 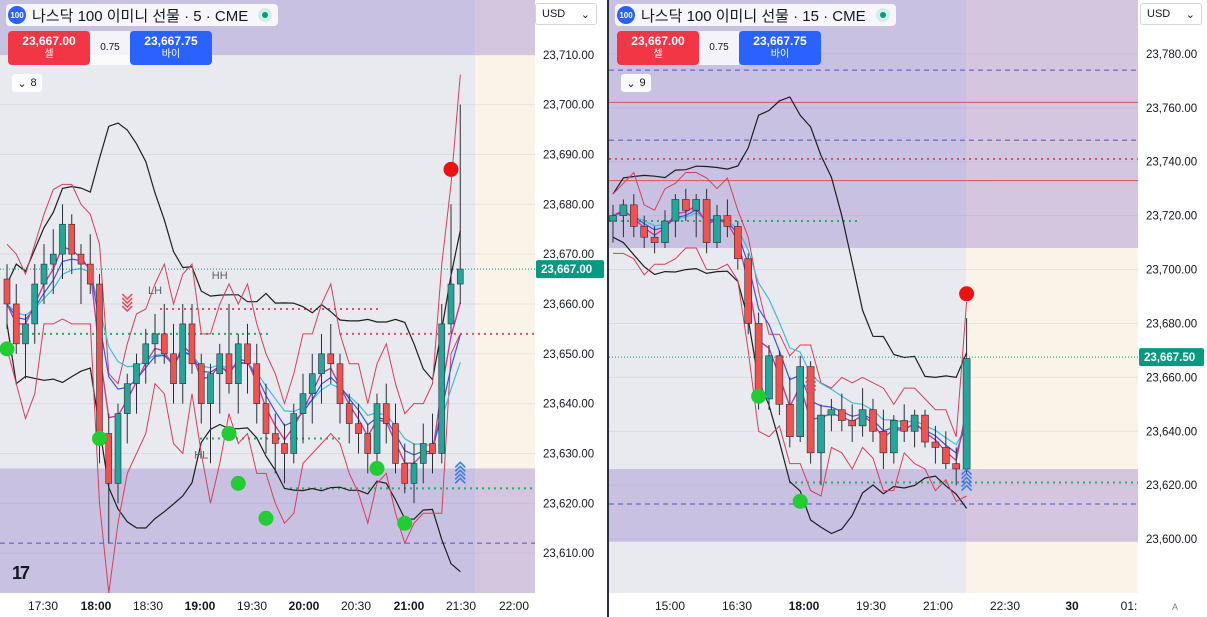 What do you see at coordinates (568, 56) in the screenshot?
I see `y-tick-label: 23,710.00` at bounding box center [568, 56].